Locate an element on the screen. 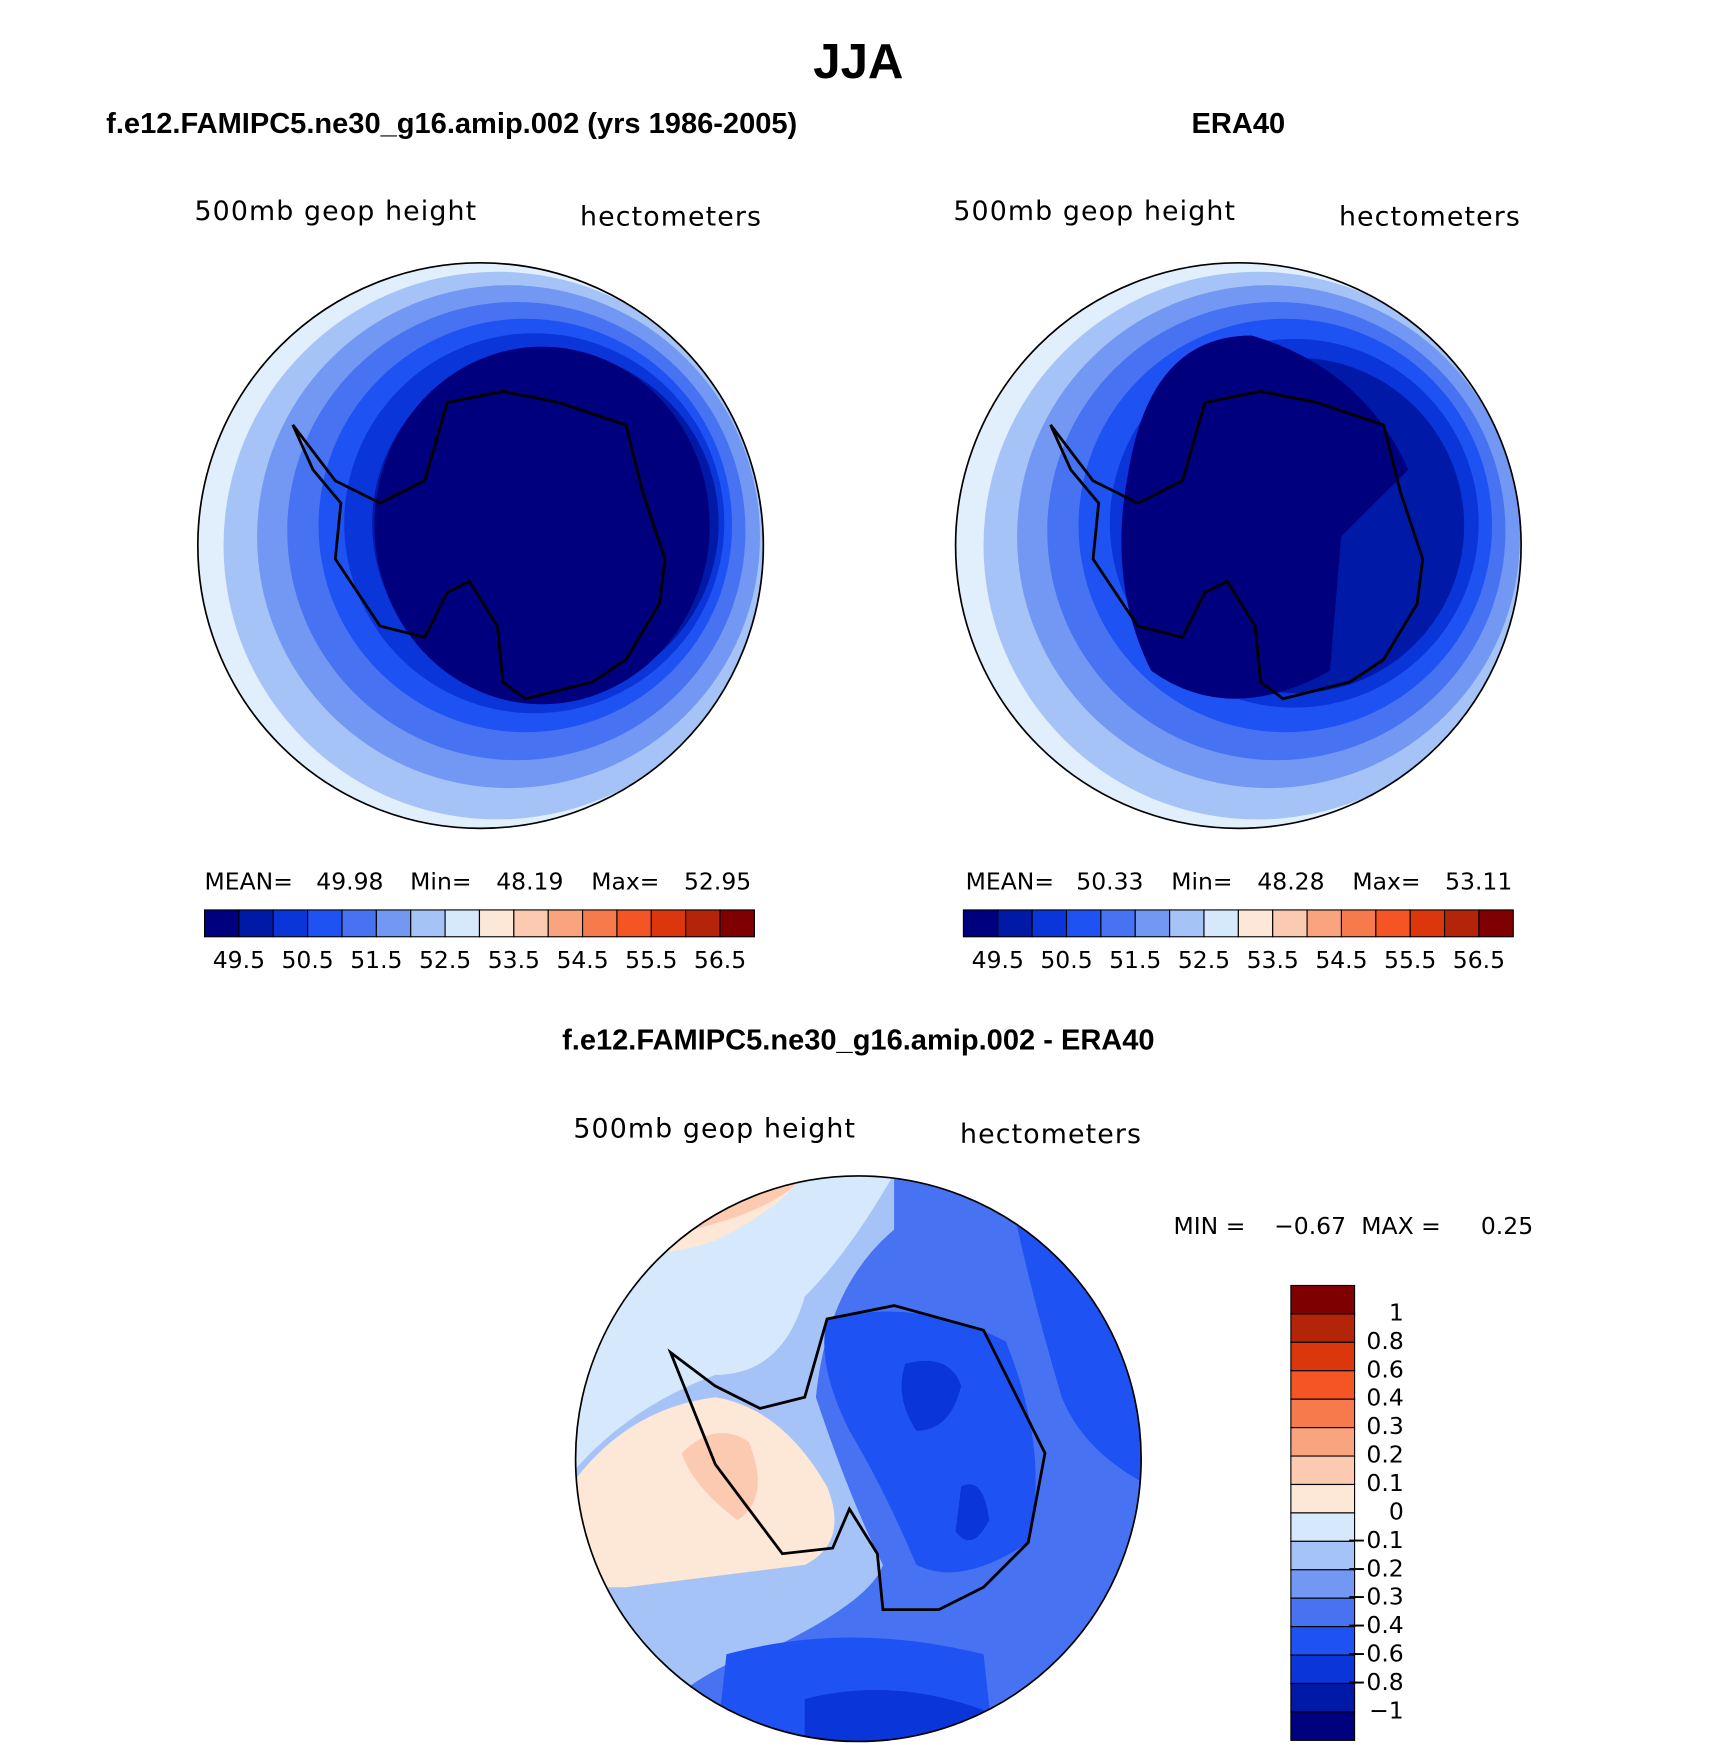 Image resolution: width=1710 pixels, height=1745 pixels. colorbar-label: 0.2 is located at coordinates (1384, 1455).